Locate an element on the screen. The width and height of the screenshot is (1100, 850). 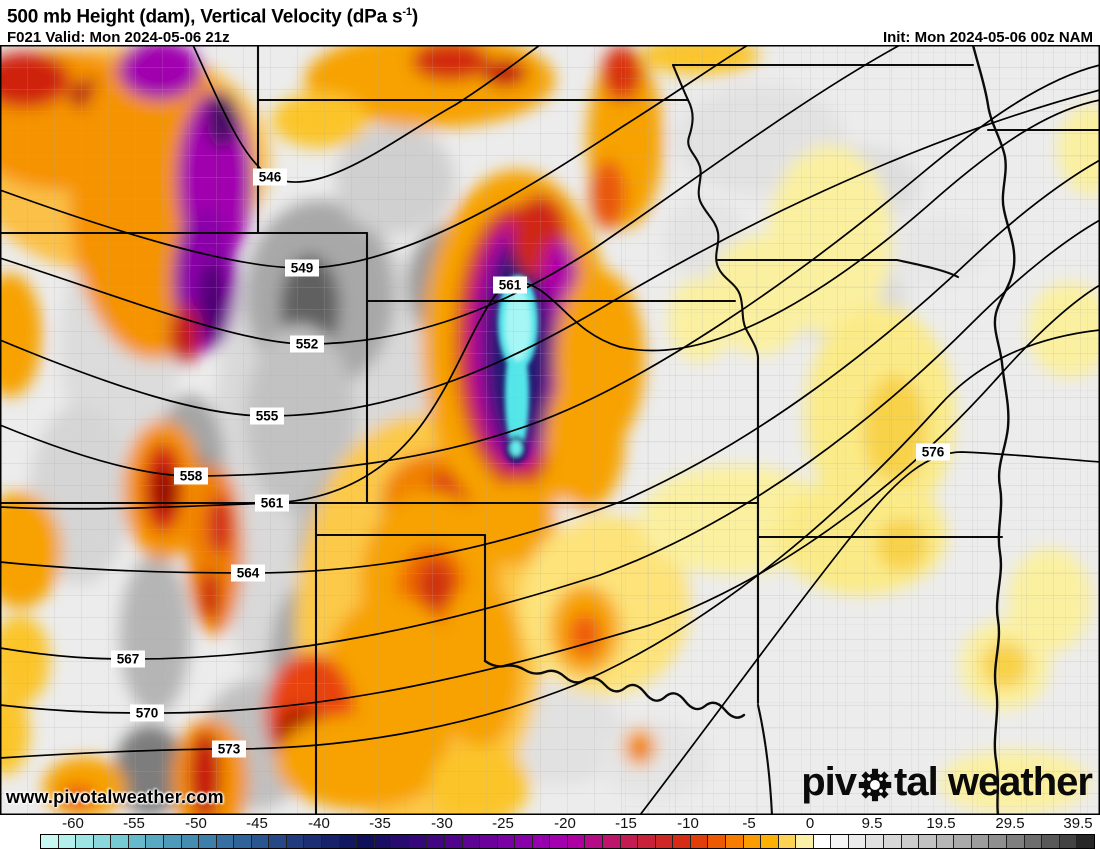
colorbar-tick: 39.5 is located at coordinates (1078, 823).